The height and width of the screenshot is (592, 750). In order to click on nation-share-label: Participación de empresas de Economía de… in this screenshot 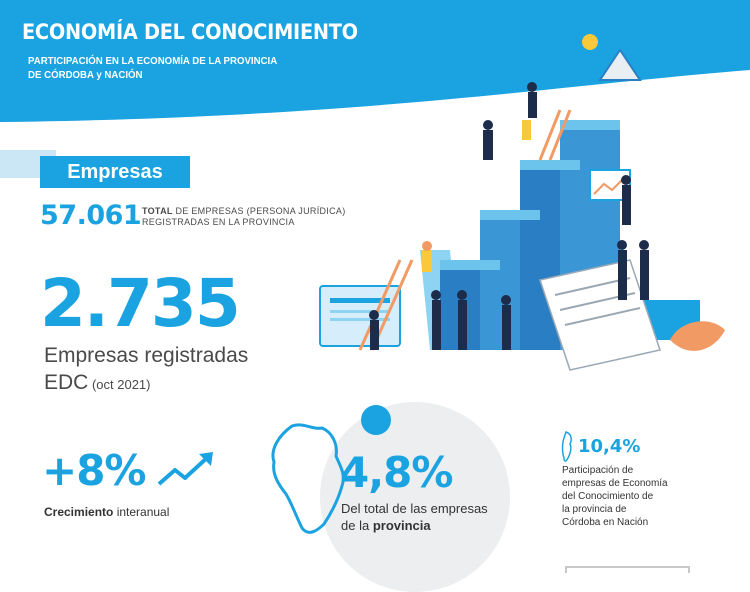, I will do `click(615, 496)`.